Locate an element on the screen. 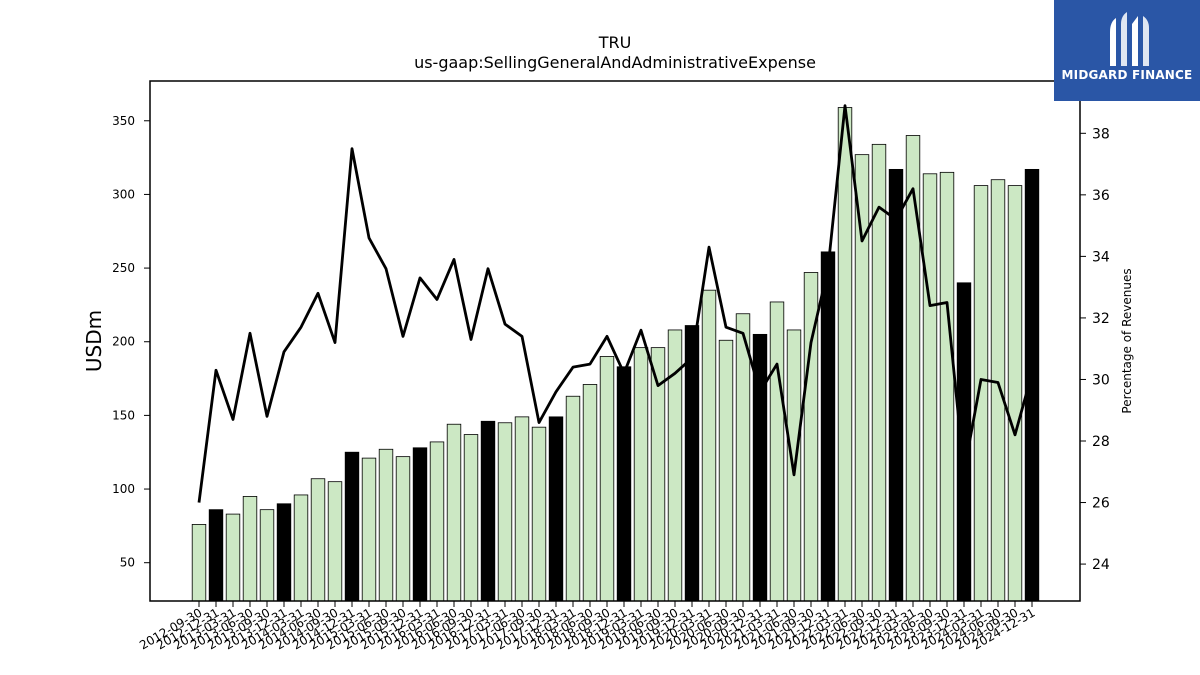  y2-tick-label: 36 is located at coordinates (1101, 196).